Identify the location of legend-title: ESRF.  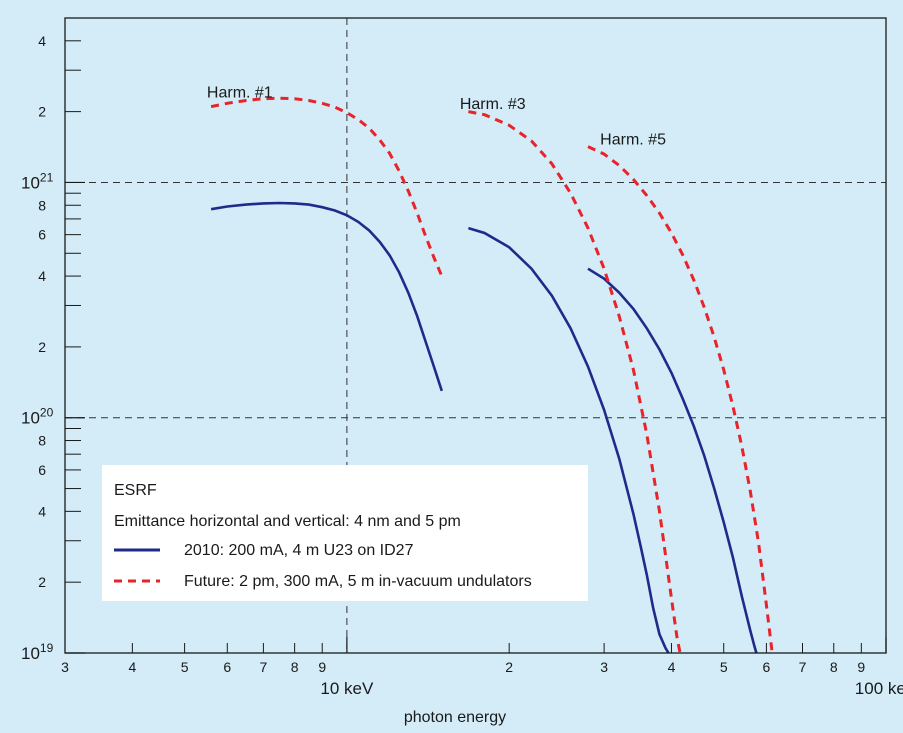
(135, 490).